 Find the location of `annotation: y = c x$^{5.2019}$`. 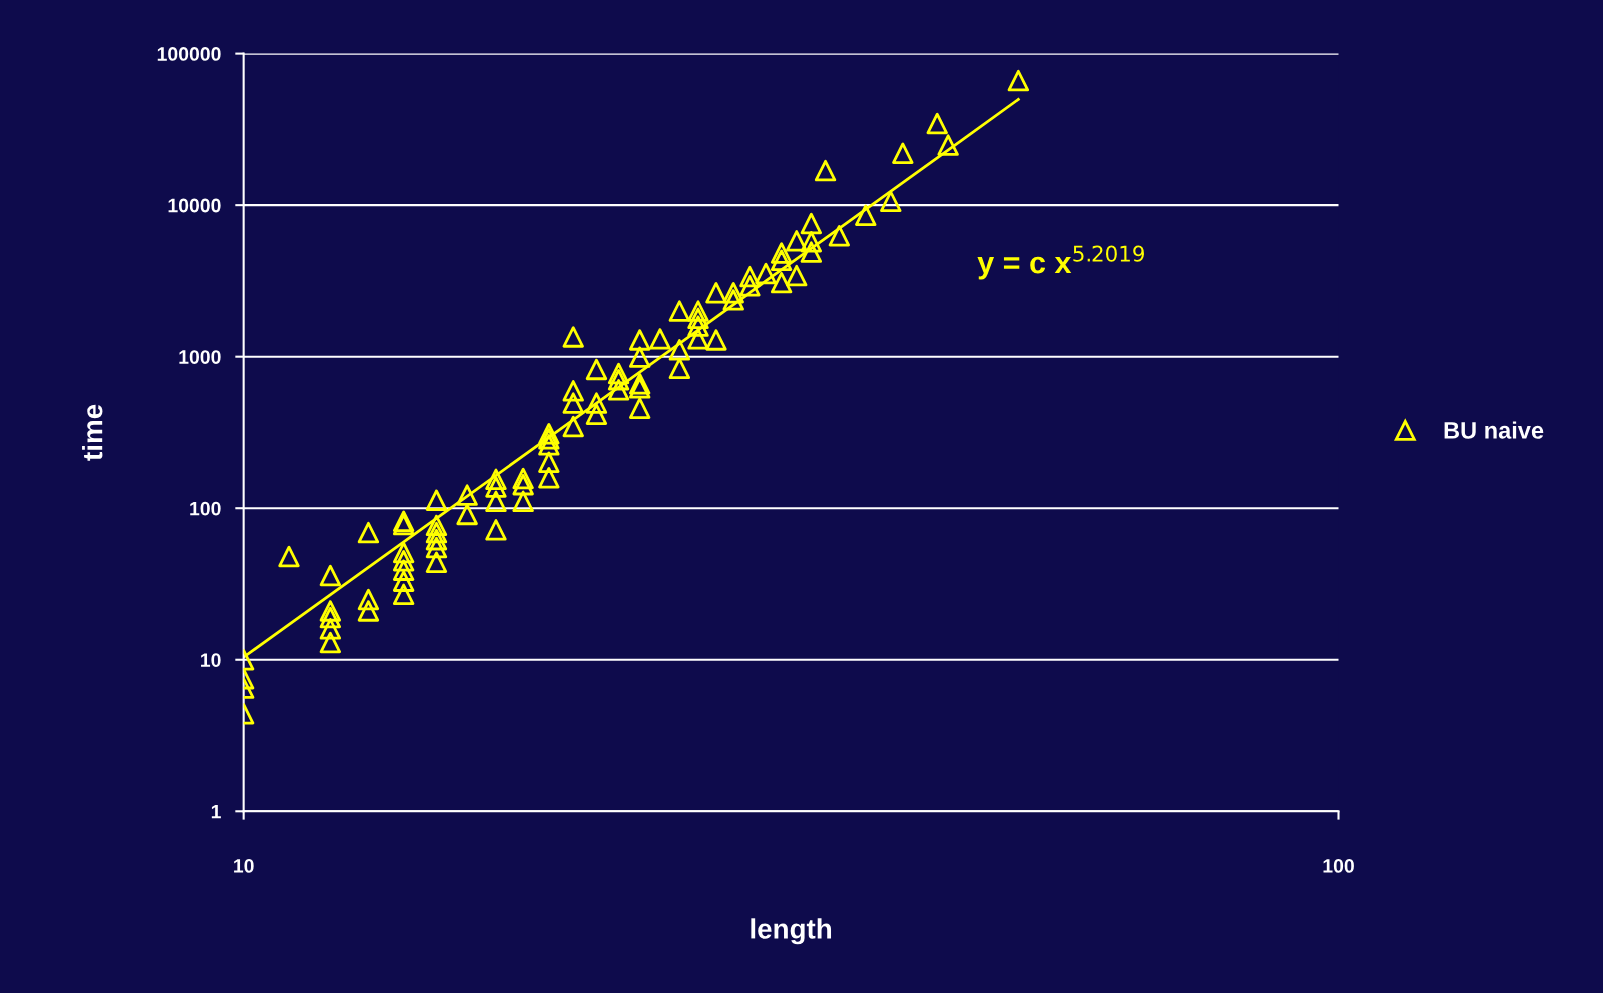

annotation: y = c x$^{5.2019}$ is located at coordinates (1060, 262).